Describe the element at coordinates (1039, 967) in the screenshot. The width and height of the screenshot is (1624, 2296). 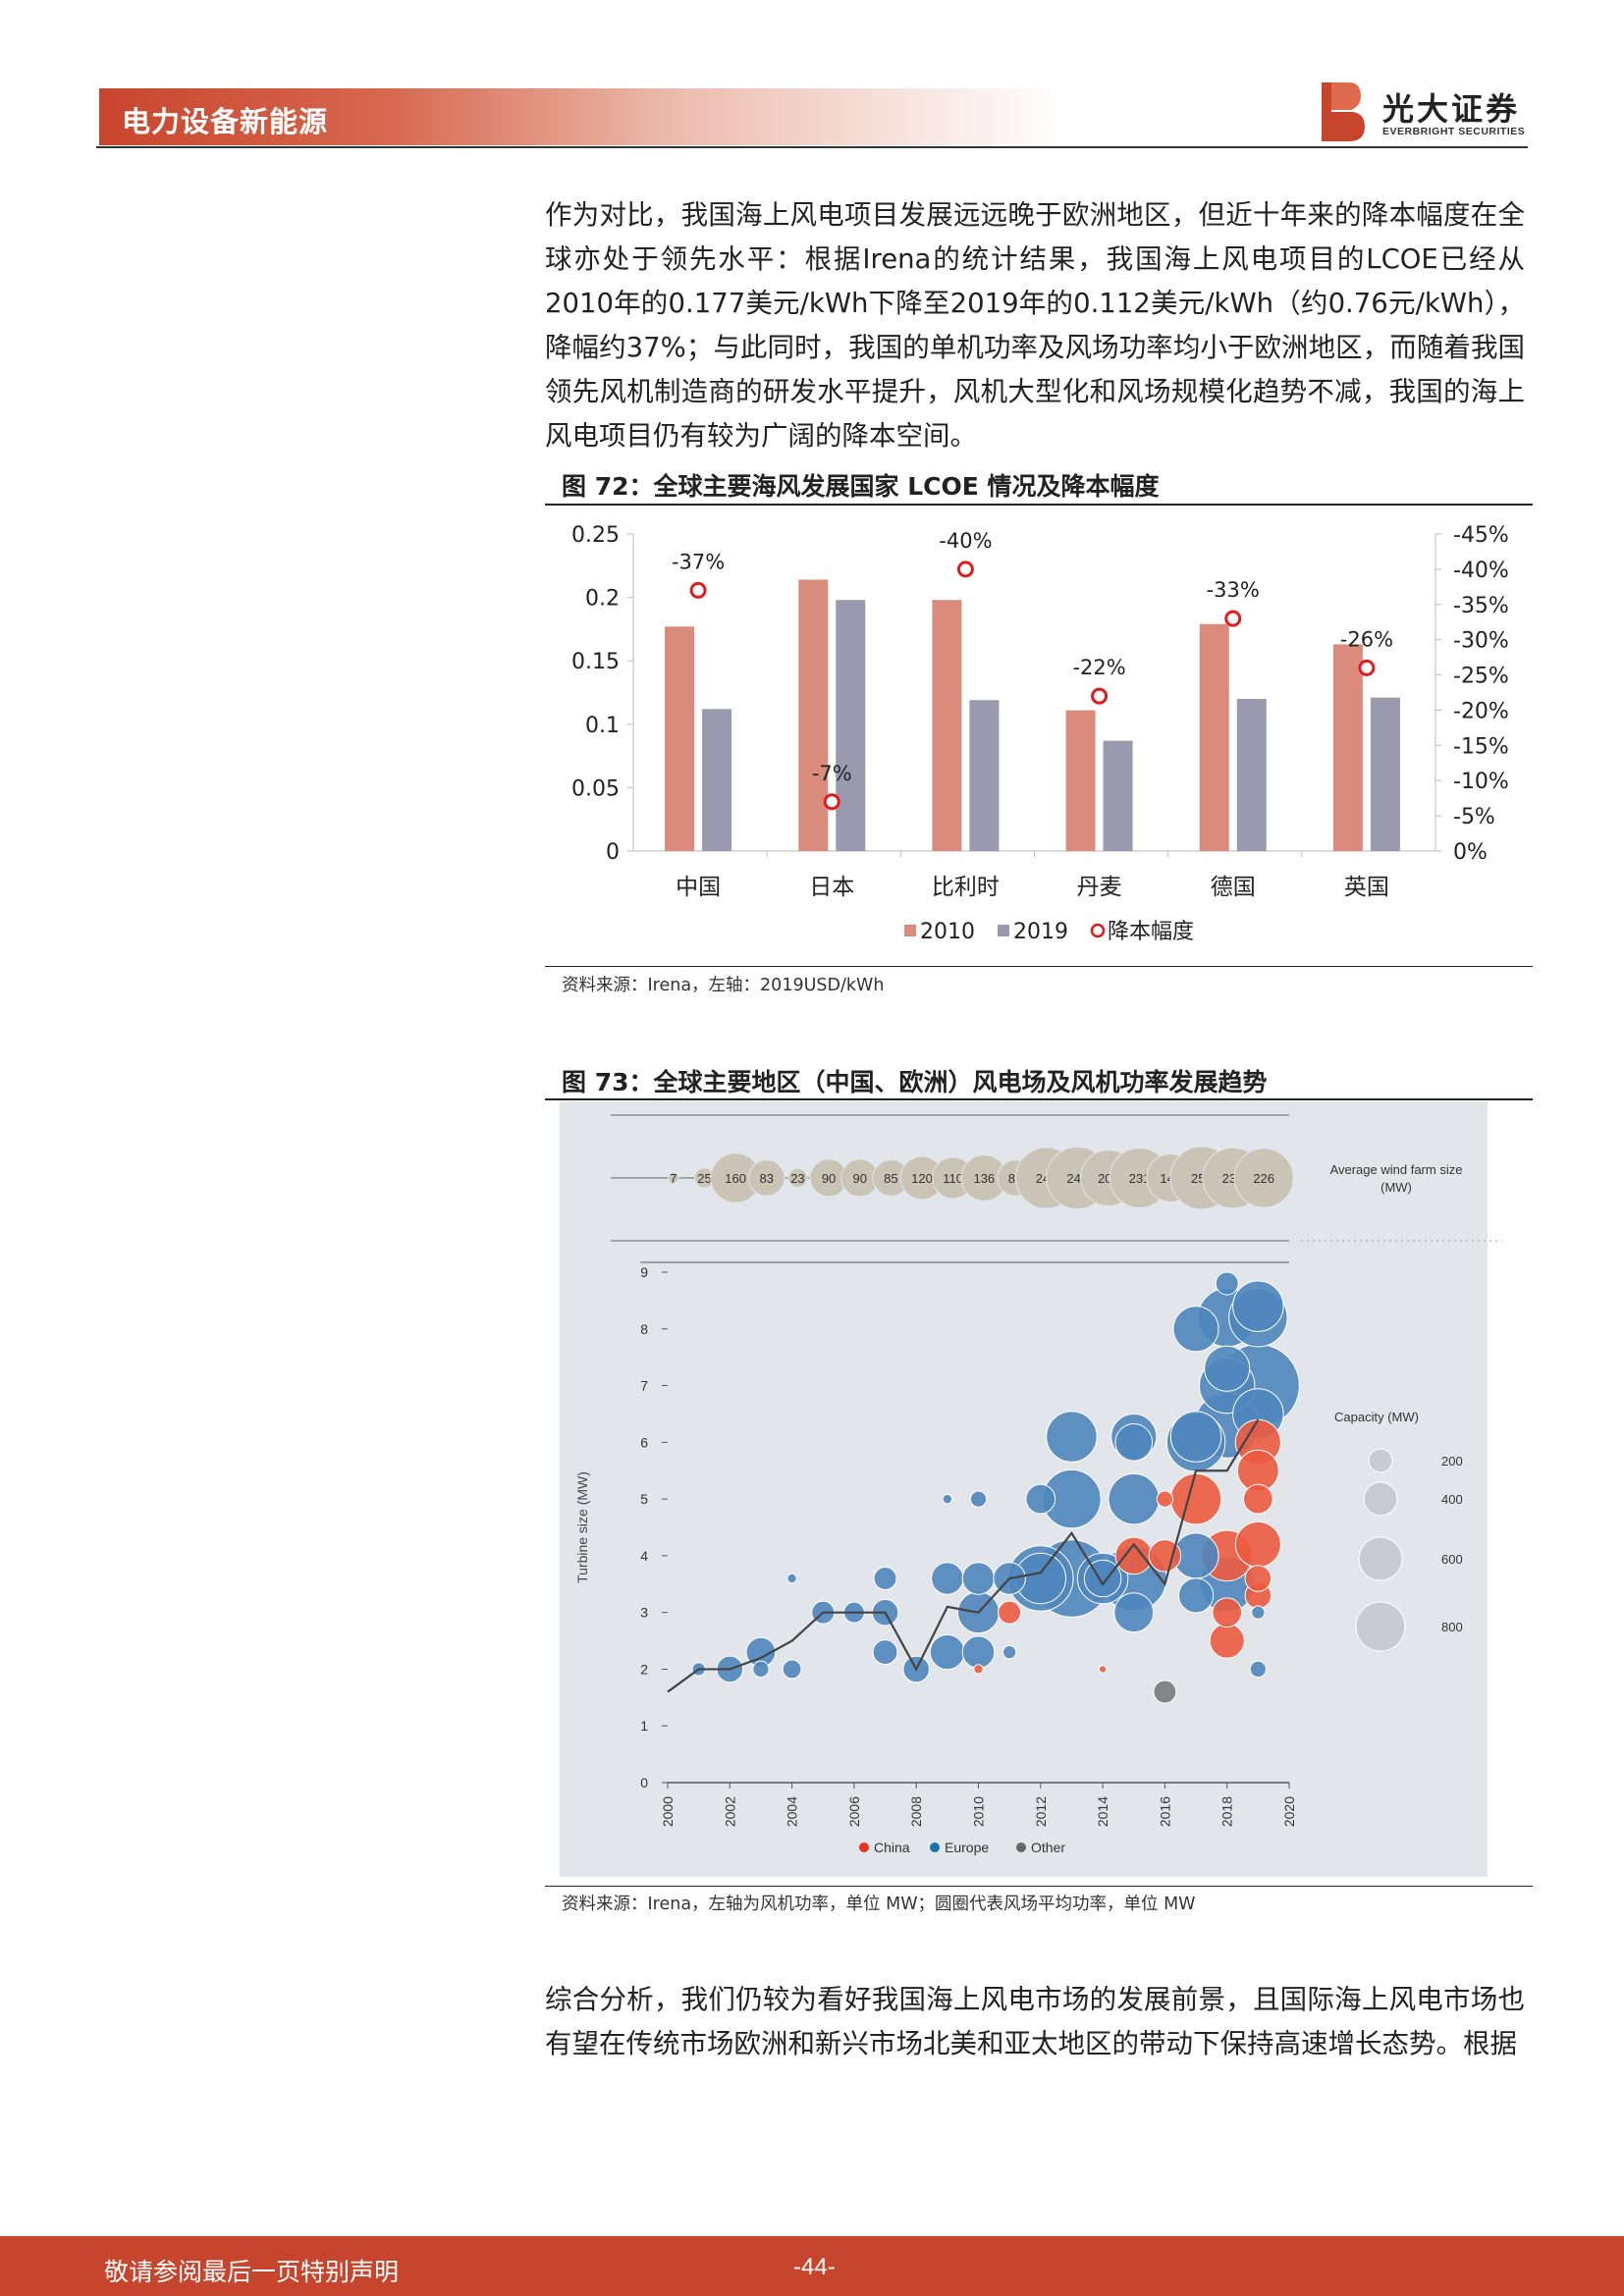
I see `figure-72-bottom-rule` at that location.